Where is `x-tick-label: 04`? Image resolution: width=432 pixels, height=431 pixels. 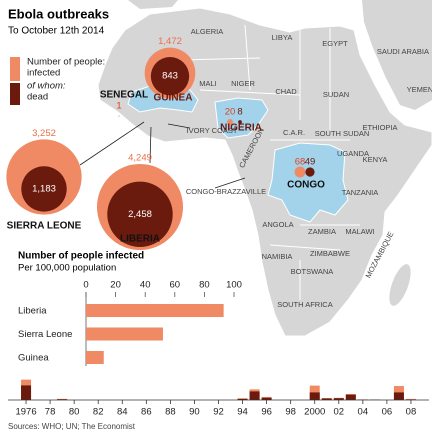 x-tick-label: 04 is located at coordinates (363, 412).